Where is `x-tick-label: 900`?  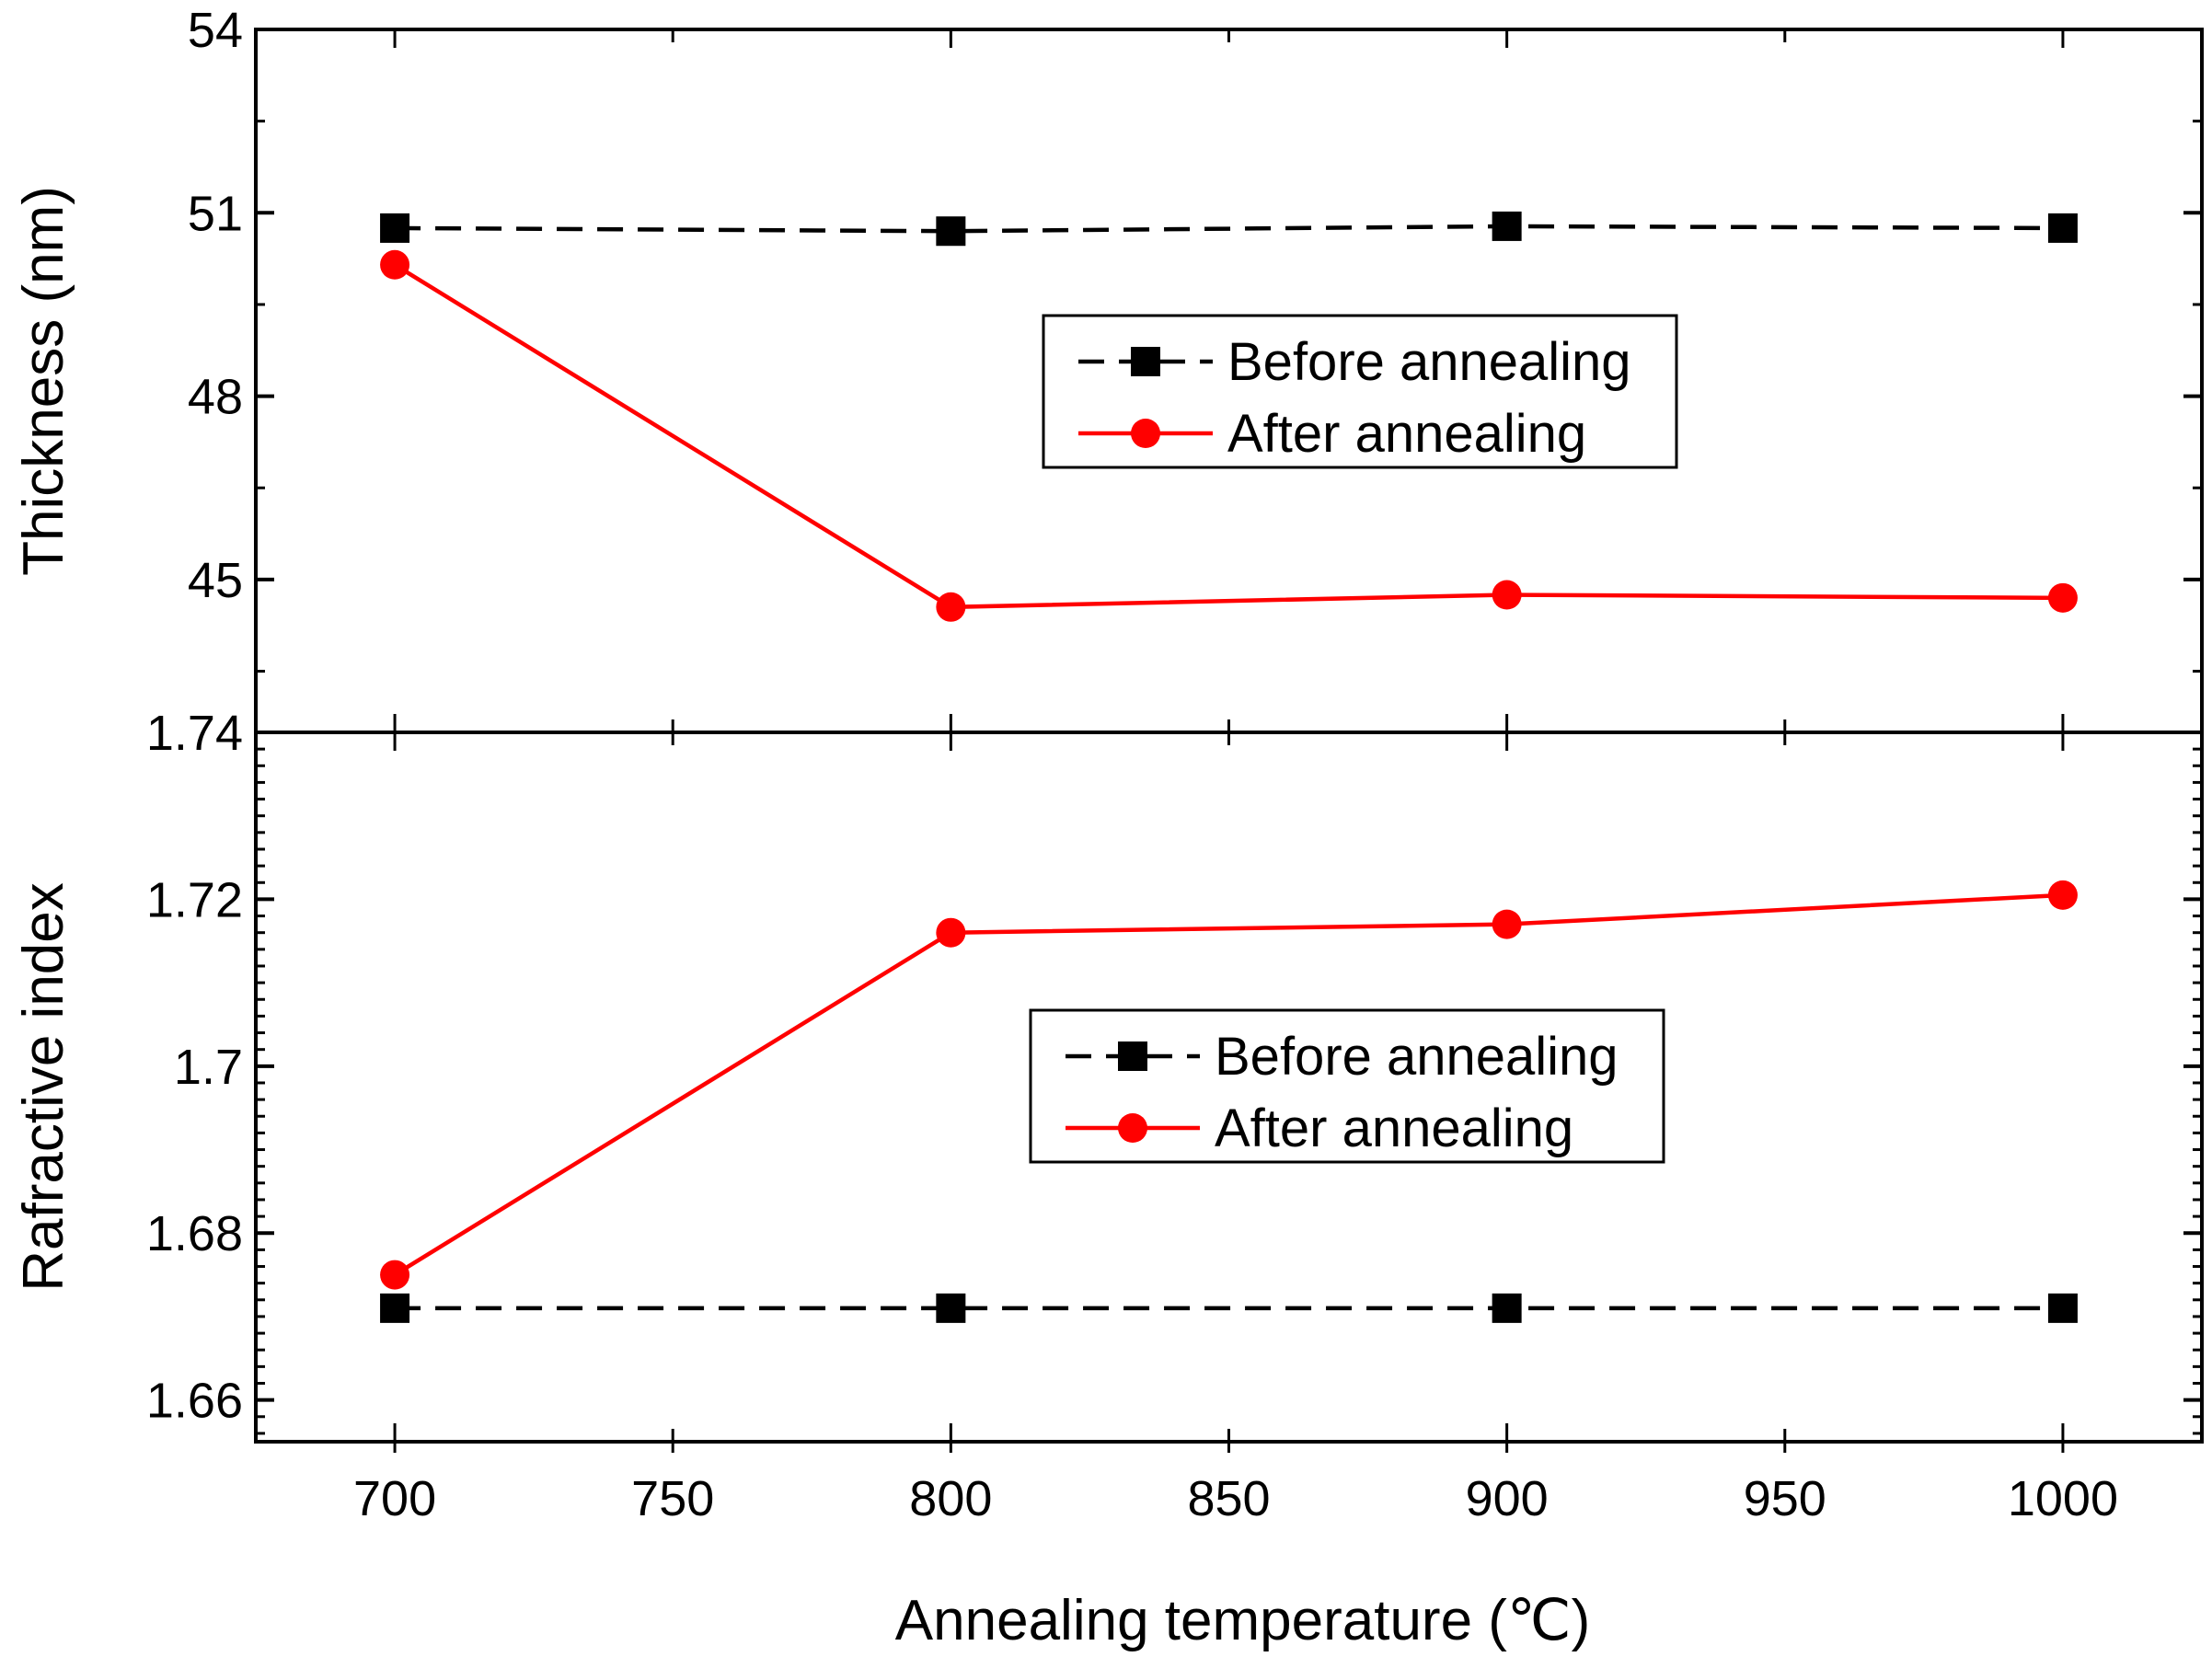
x-tick-label: 900 is located at coordinates (1507, 1498).